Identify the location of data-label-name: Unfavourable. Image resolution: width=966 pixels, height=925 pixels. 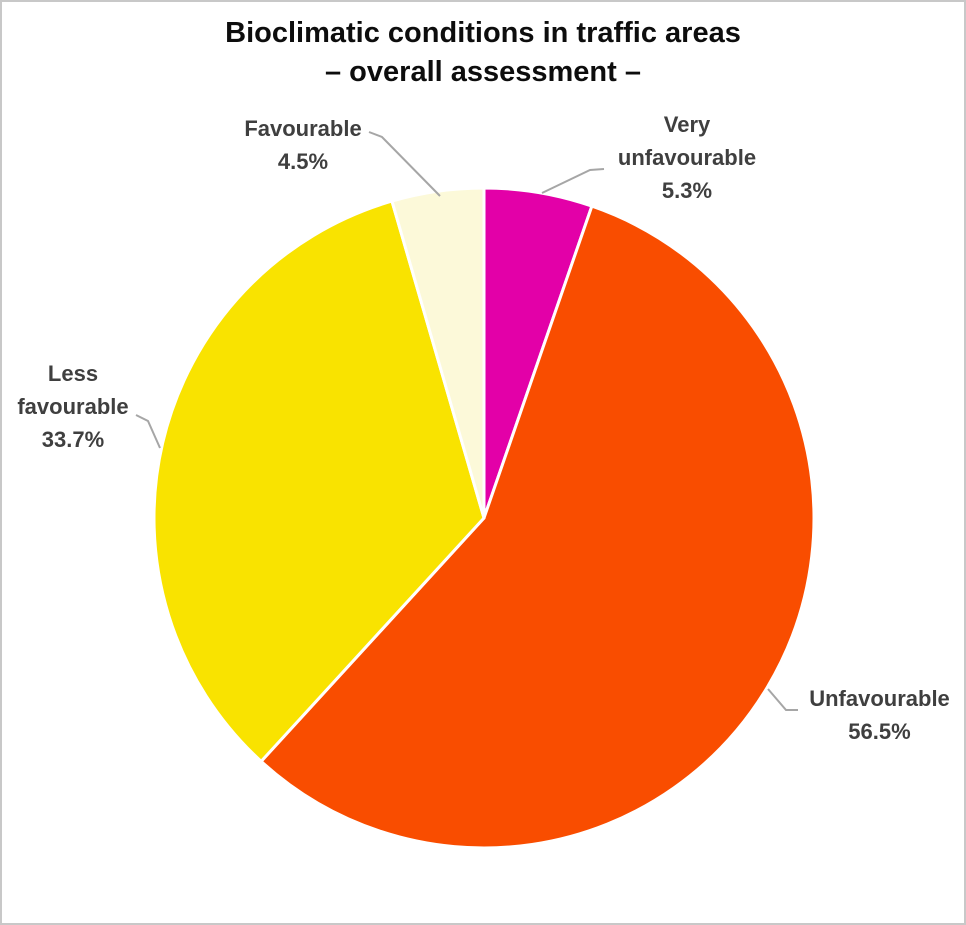
(879, 698).